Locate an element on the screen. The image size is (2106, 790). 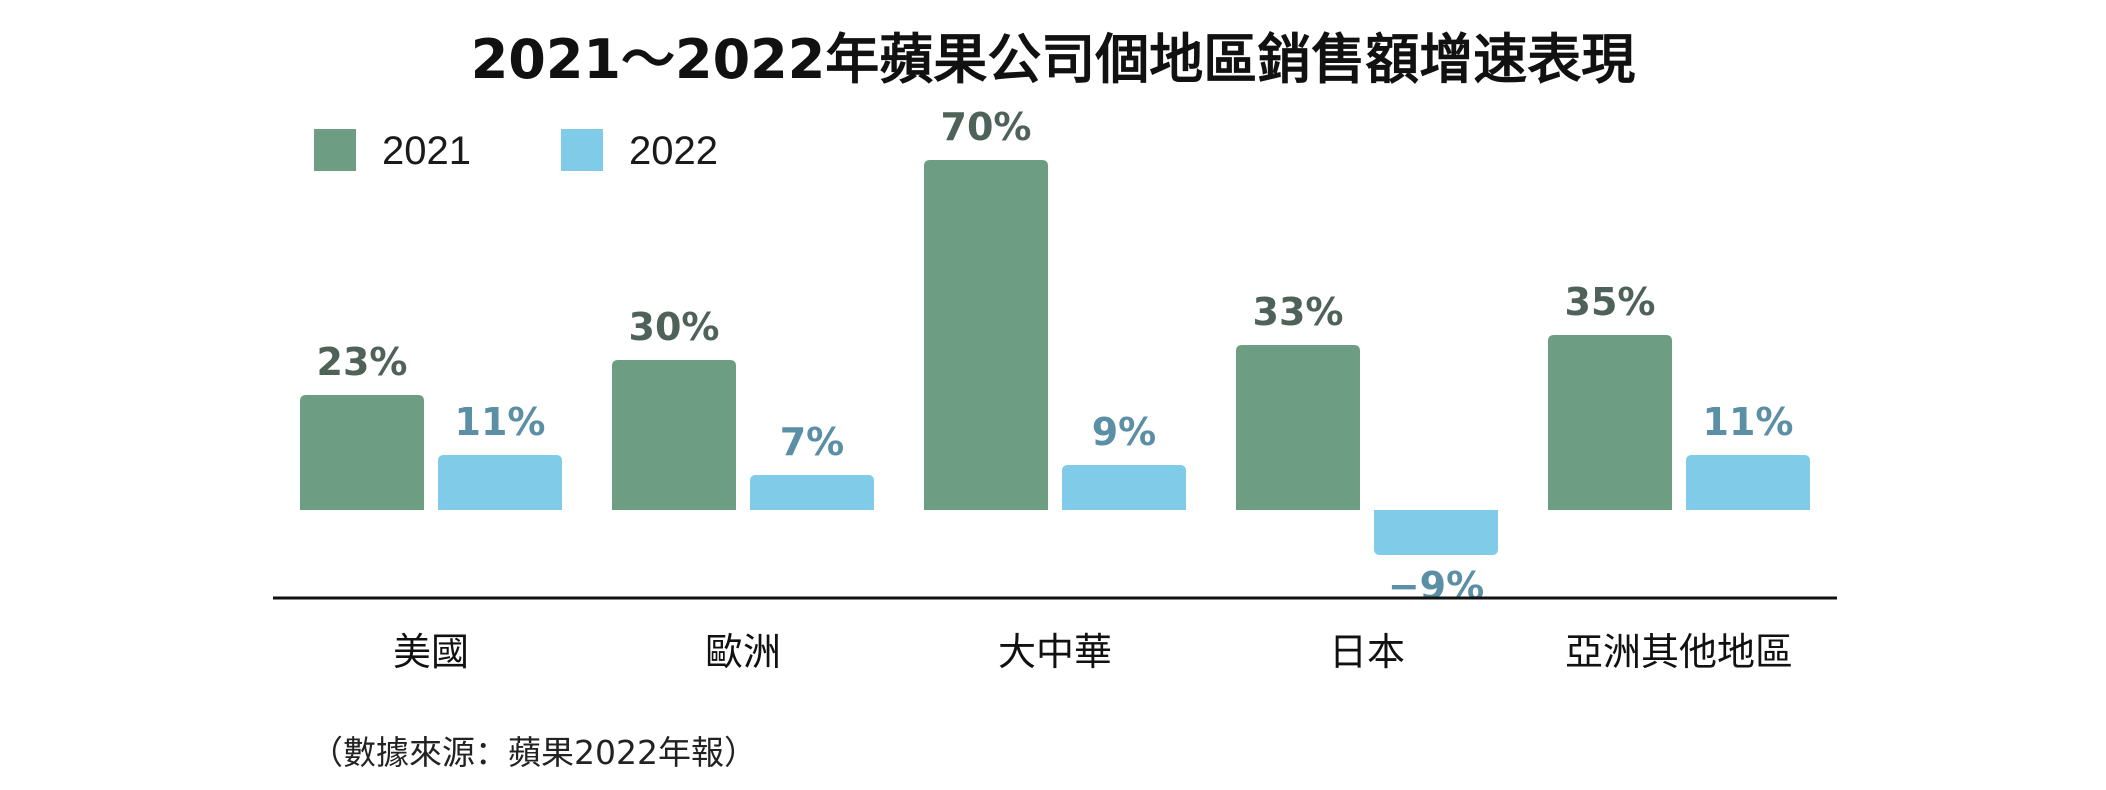
category-label-2: 歐洲 is located at coordinates (743, 652).